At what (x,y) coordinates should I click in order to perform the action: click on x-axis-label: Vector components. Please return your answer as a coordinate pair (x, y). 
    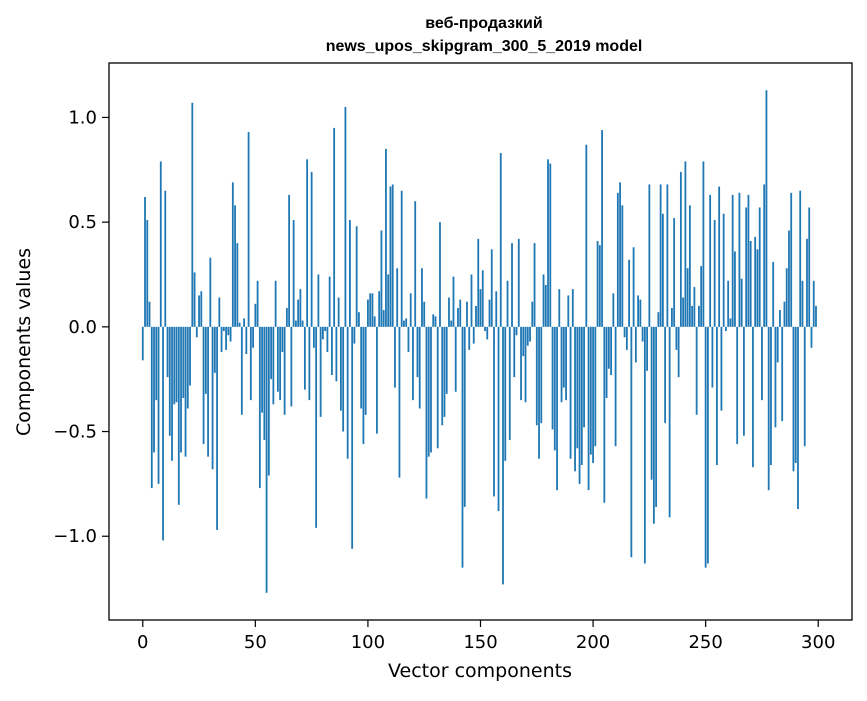
    Looking at the image, I should click on (480, 671).